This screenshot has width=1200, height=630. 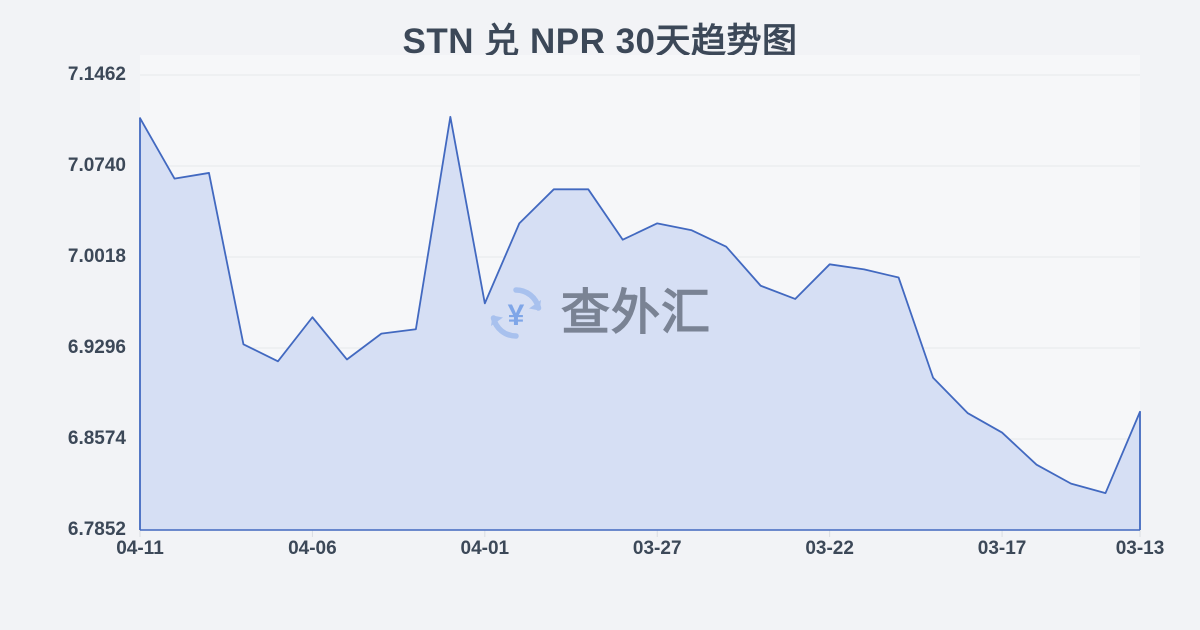 What do you see at coordinates (96, 529) in the screenshot?
I see `y-axis-tick-label: 6.7852` at bounding box center [96, 529].